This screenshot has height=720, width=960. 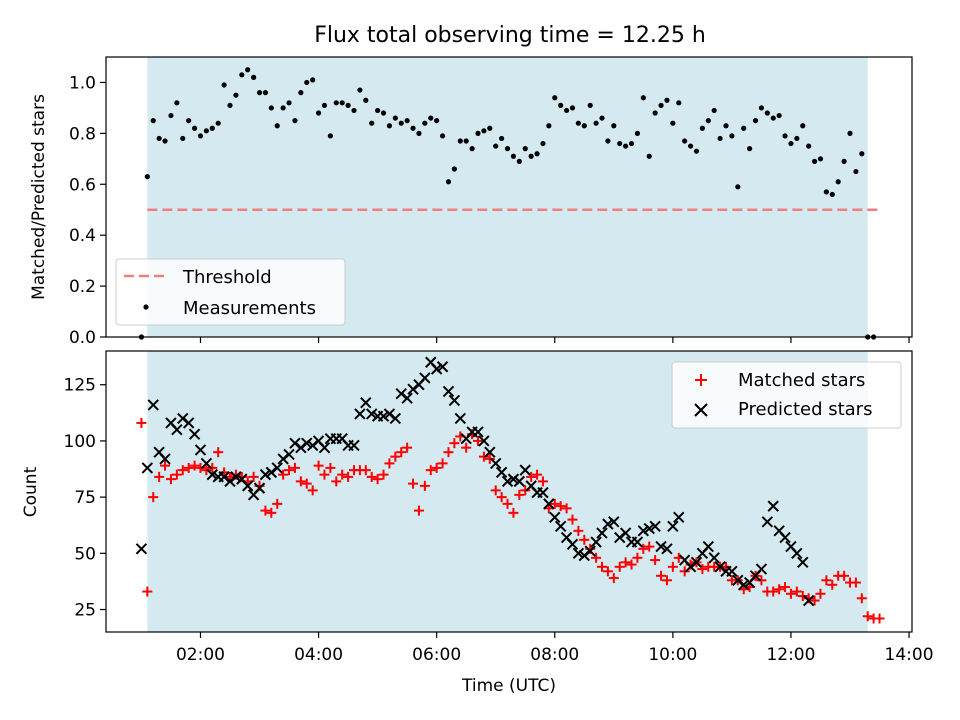 I want to click on top-legend: Threshold Measurements, so click(x=230, y=292).